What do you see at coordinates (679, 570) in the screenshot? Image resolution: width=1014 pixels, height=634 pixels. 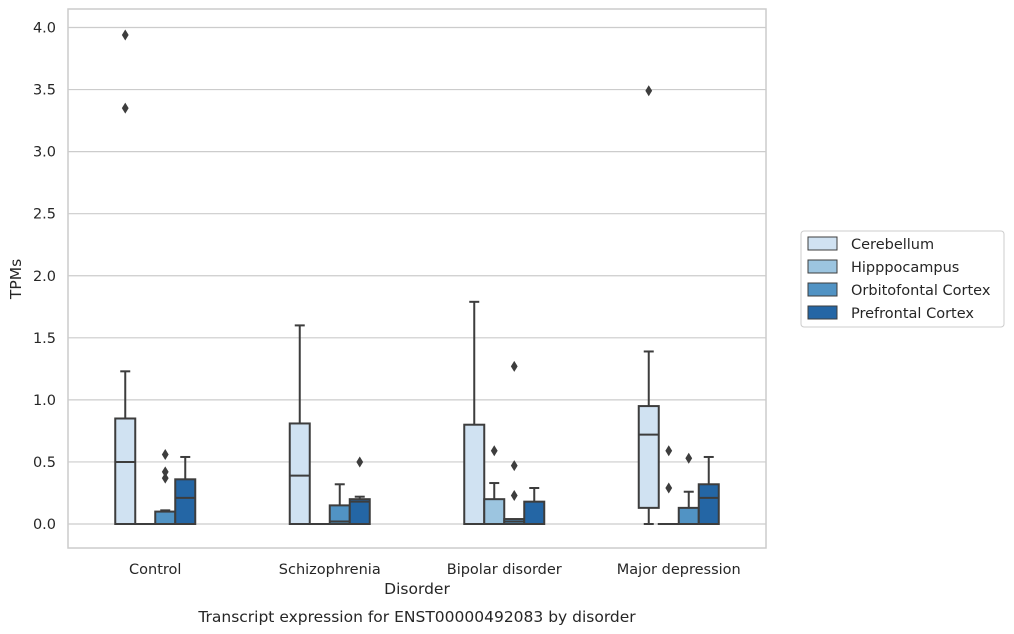 I see `x-tick-label: Major depression` at bounding box center [679, 570].